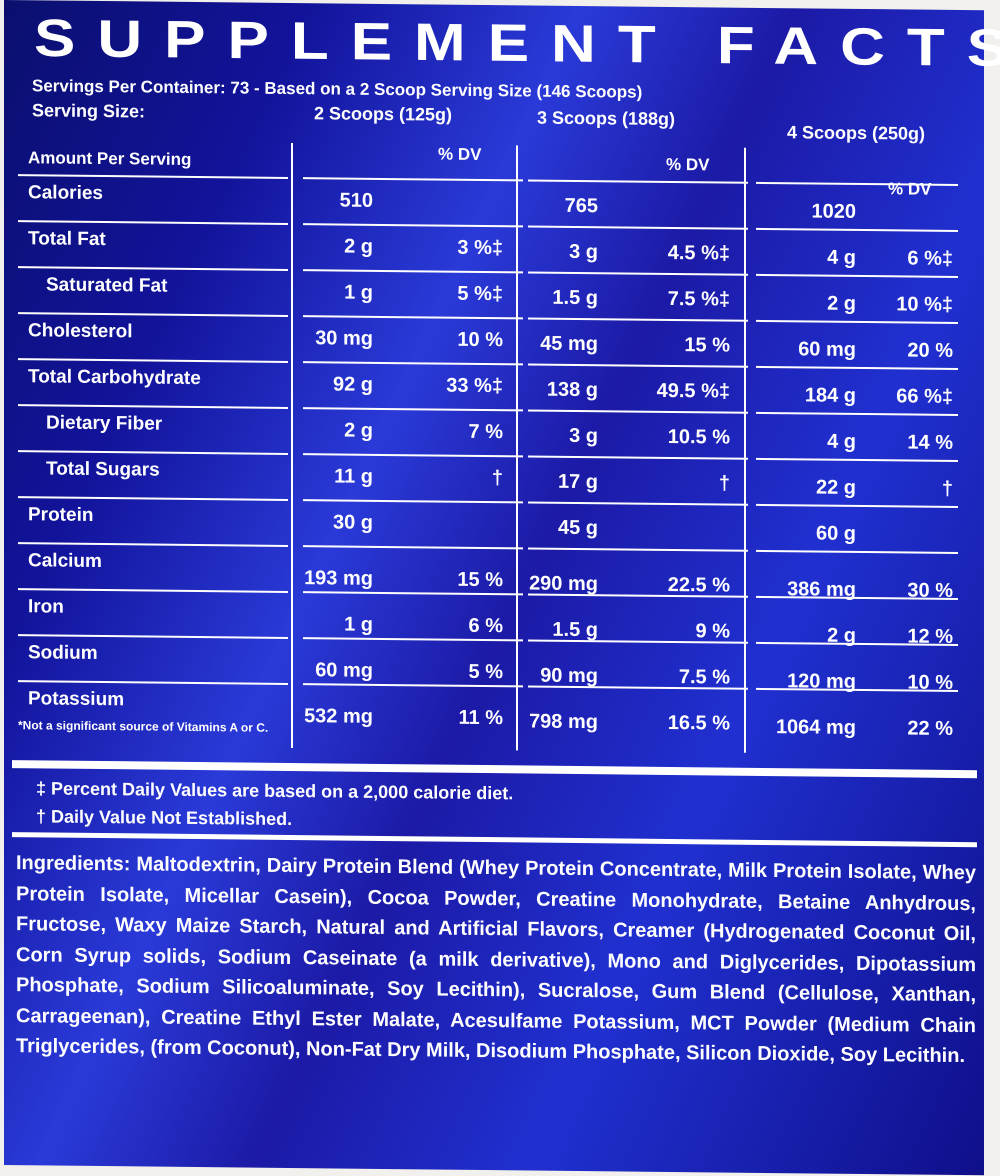 This screenshot has height=1176, width=1000. I want to click on amount-value: 1064 mg, so click(815, 727).